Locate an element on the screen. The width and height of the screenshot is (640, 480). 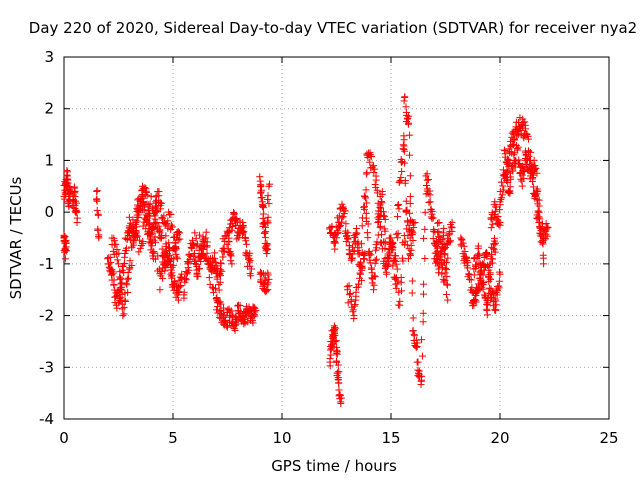
y-tick-label: 3 is located at coordinates (49, 57).